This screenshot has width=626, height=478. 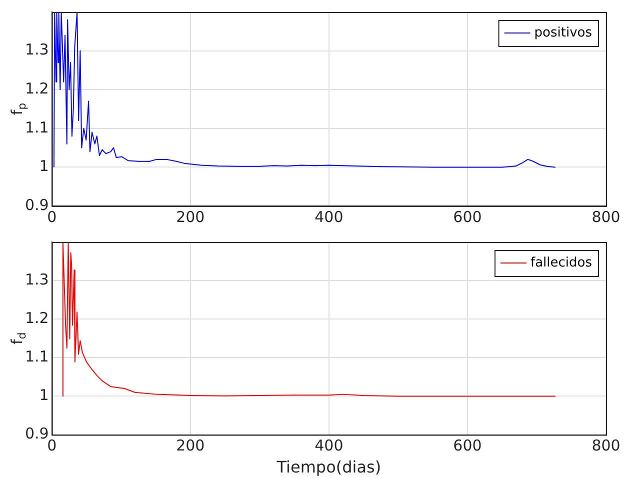 I want to click on x-axis-title: Tiempo(dias), so click(x=329, y=467).